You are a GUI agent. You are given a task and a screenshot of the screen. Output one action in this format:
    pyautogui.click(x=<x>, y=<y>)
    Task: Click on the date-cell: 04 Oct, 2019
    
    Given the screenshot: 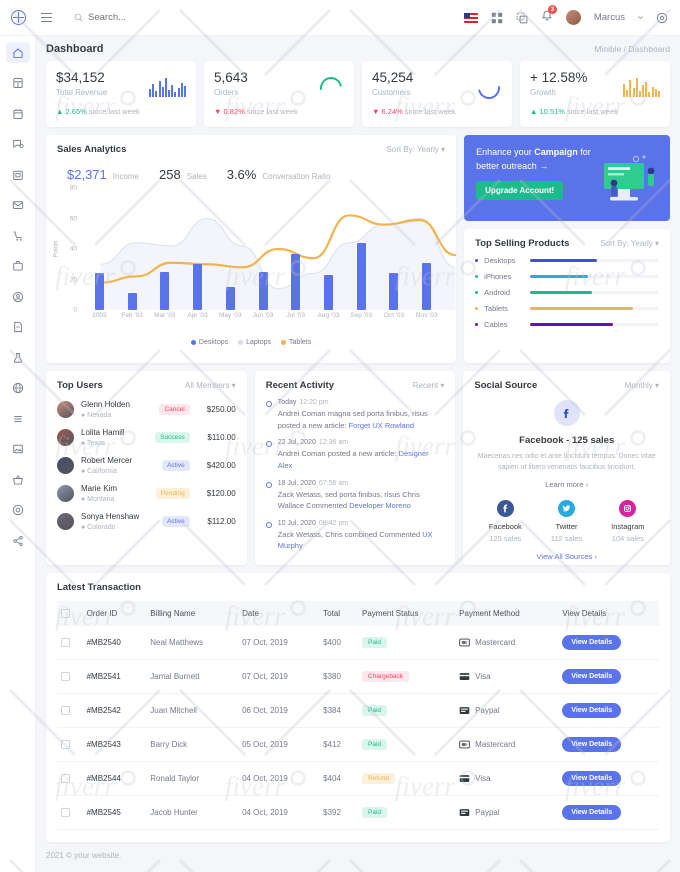 What is the action you would take?
    pyautogui.click(x=279, y=778)
    